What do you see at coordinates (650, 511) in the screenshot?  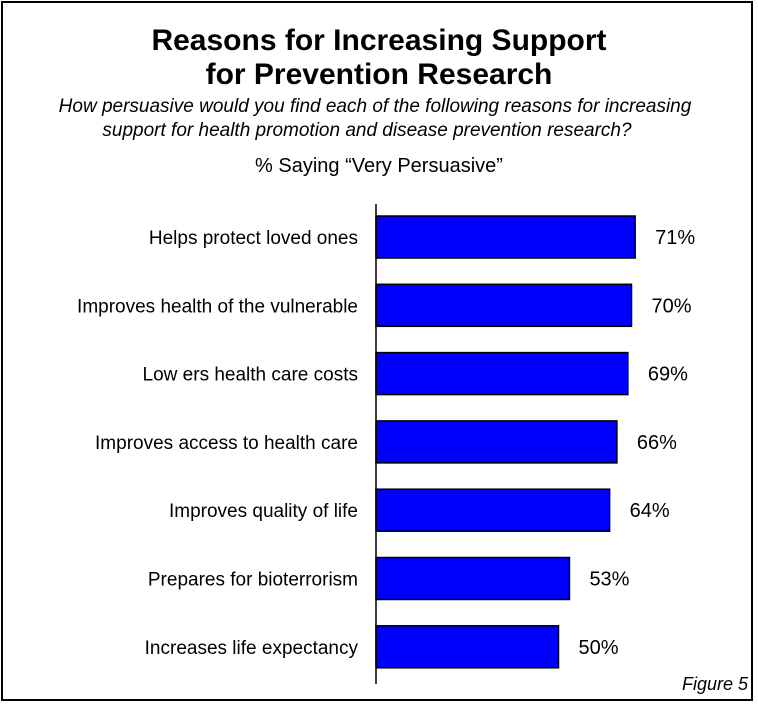 I see `value-label: 64%` at bounding box center [650, 511].